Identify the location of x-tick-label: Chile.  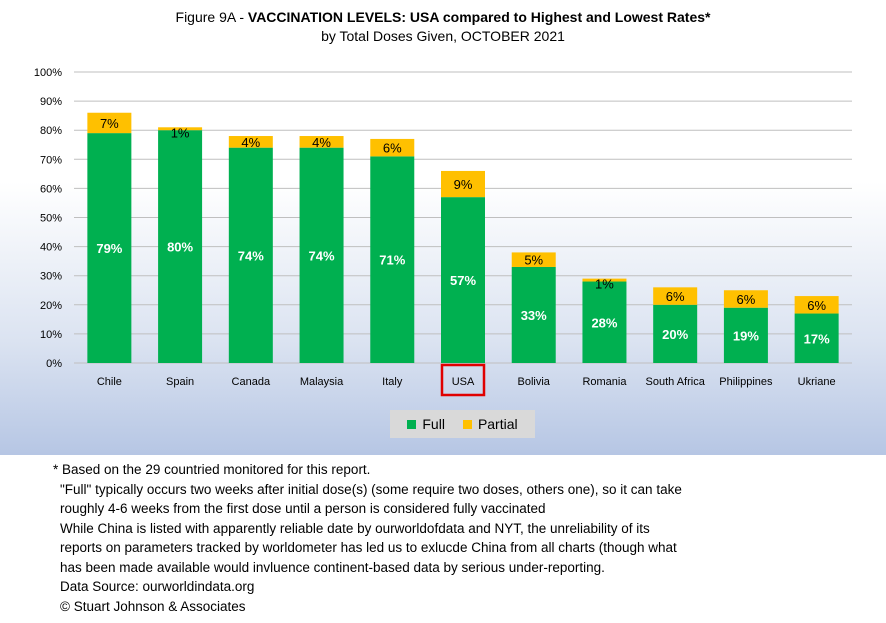
(109, 382).